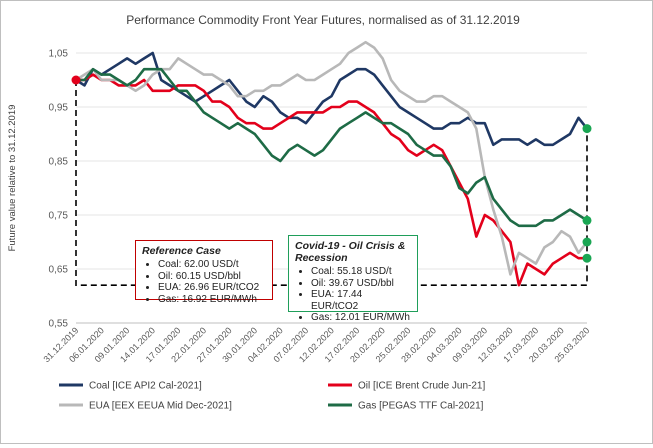 This screenshot has height=448, width=653. I want to click on y-axis-label: Future value relative to 31.12.2019, so click(12, 178).